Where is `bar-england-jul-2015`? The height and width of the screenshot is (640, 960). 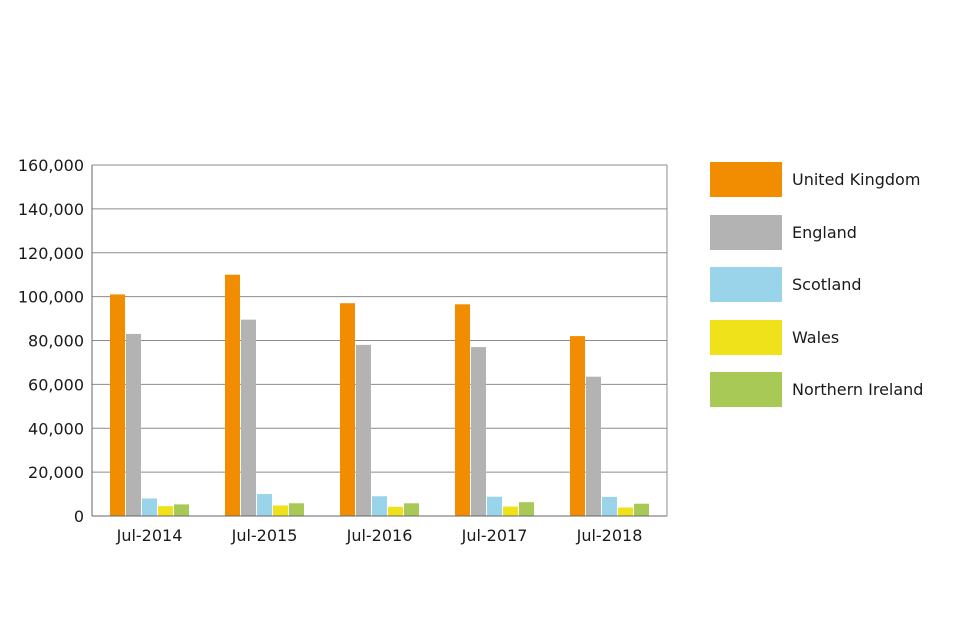 bar-england-jul-2015 is located at coordinates (248, 417).